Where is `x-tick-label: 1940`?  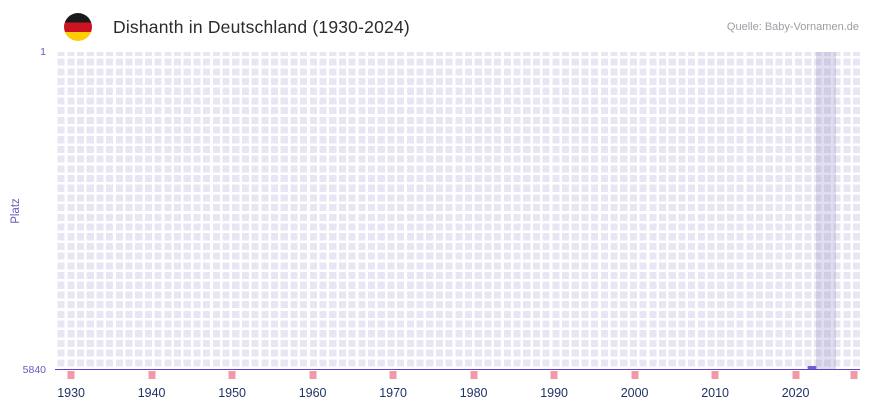 x-tick-label: 1940 is located at coordinates (151, 393).